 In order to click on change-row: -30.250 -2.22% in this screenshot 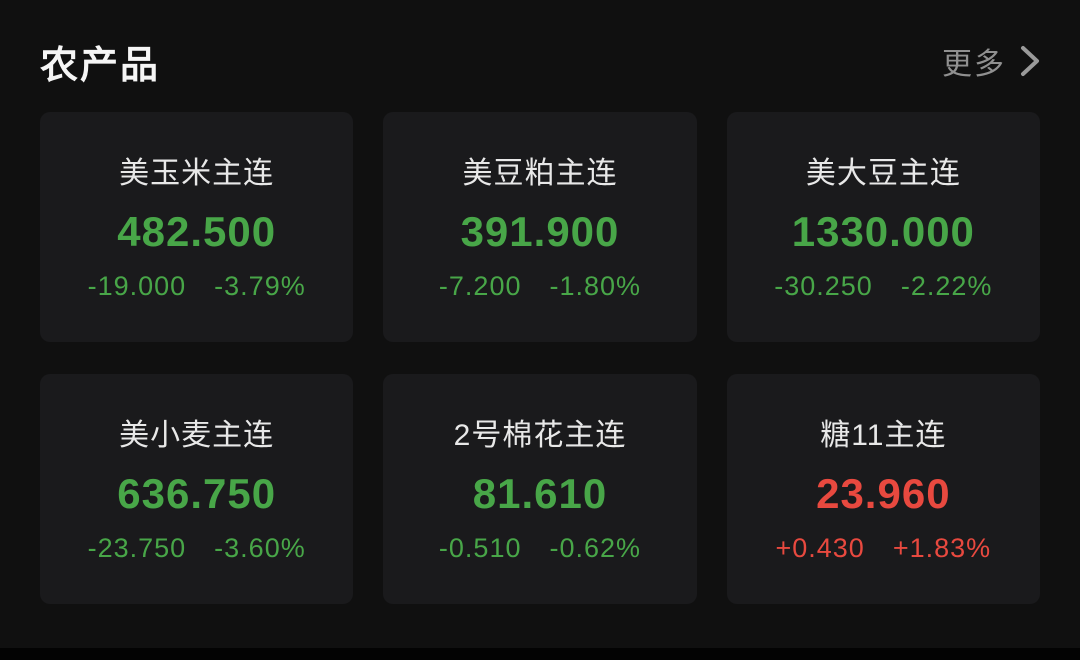, I will do `click(883, 286)`.